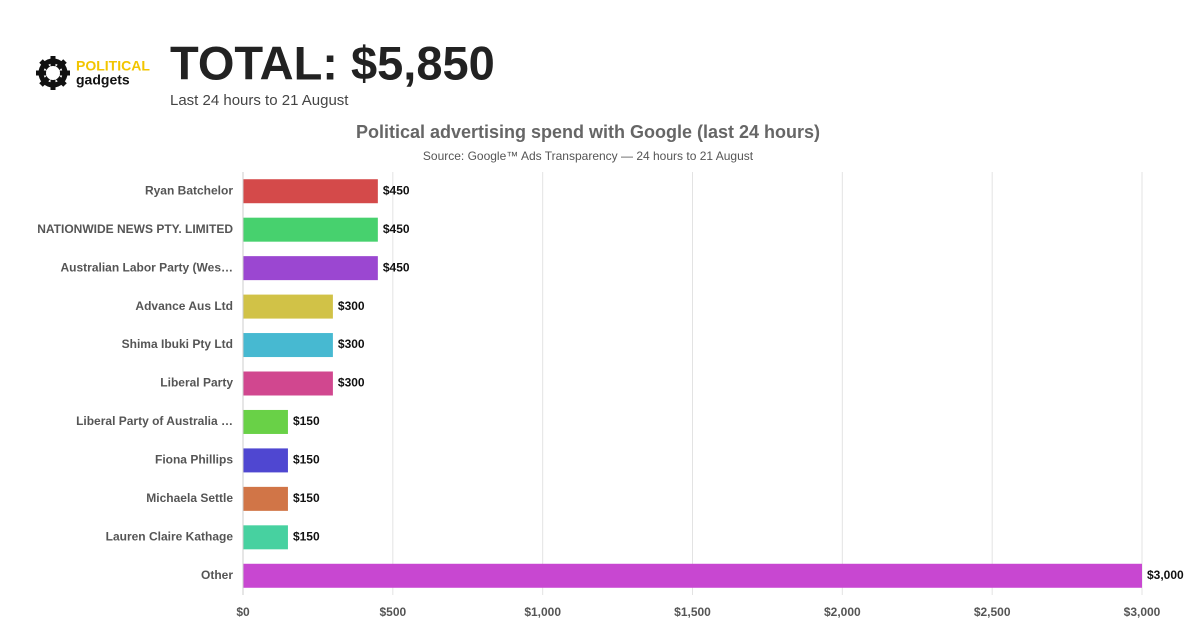 This screenshot has width=1200, height=619. I want to click on y-tick-label: NATIONWIDE NEWS PTY. LIMITED, so click(135, 229).